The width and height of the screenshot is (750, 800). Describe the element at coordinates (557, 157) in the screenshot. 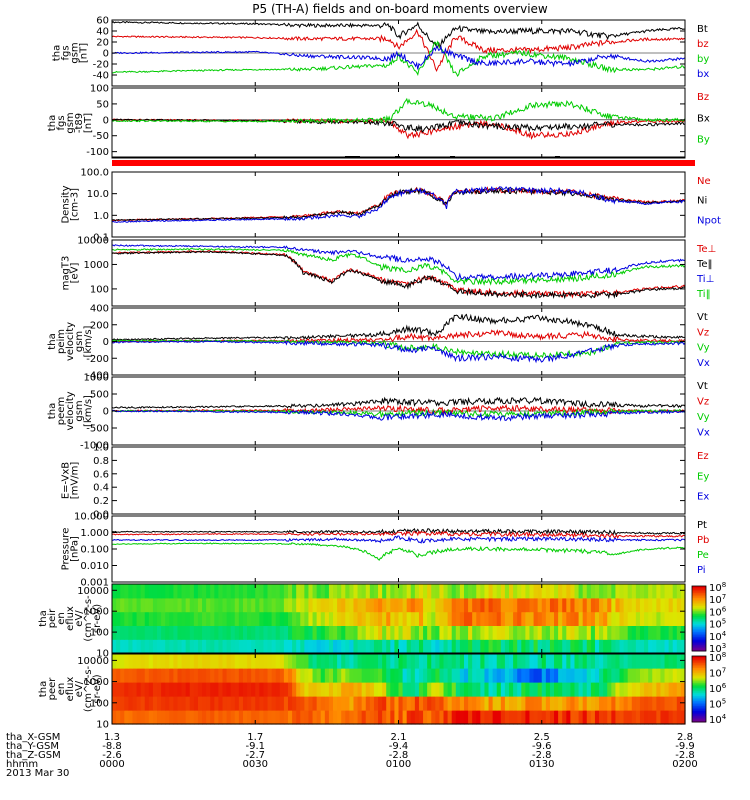

I see `mode-bar-segment` at that location.